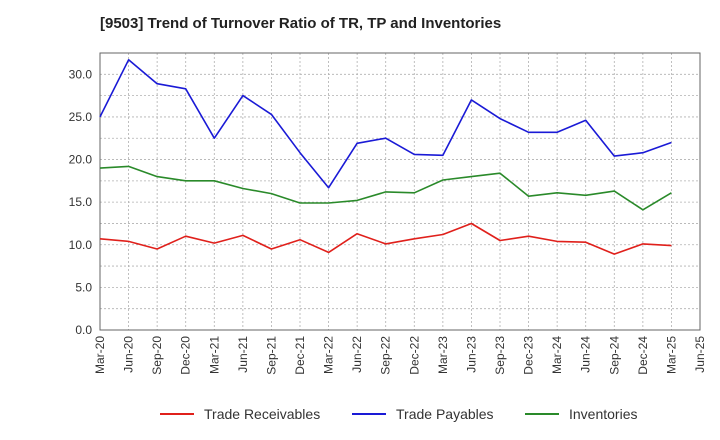 The image size is (720, 440). Describe the element at coordinates (100, 355) in the screenshot. I see `x-tick-label: Mar-20` at that location.